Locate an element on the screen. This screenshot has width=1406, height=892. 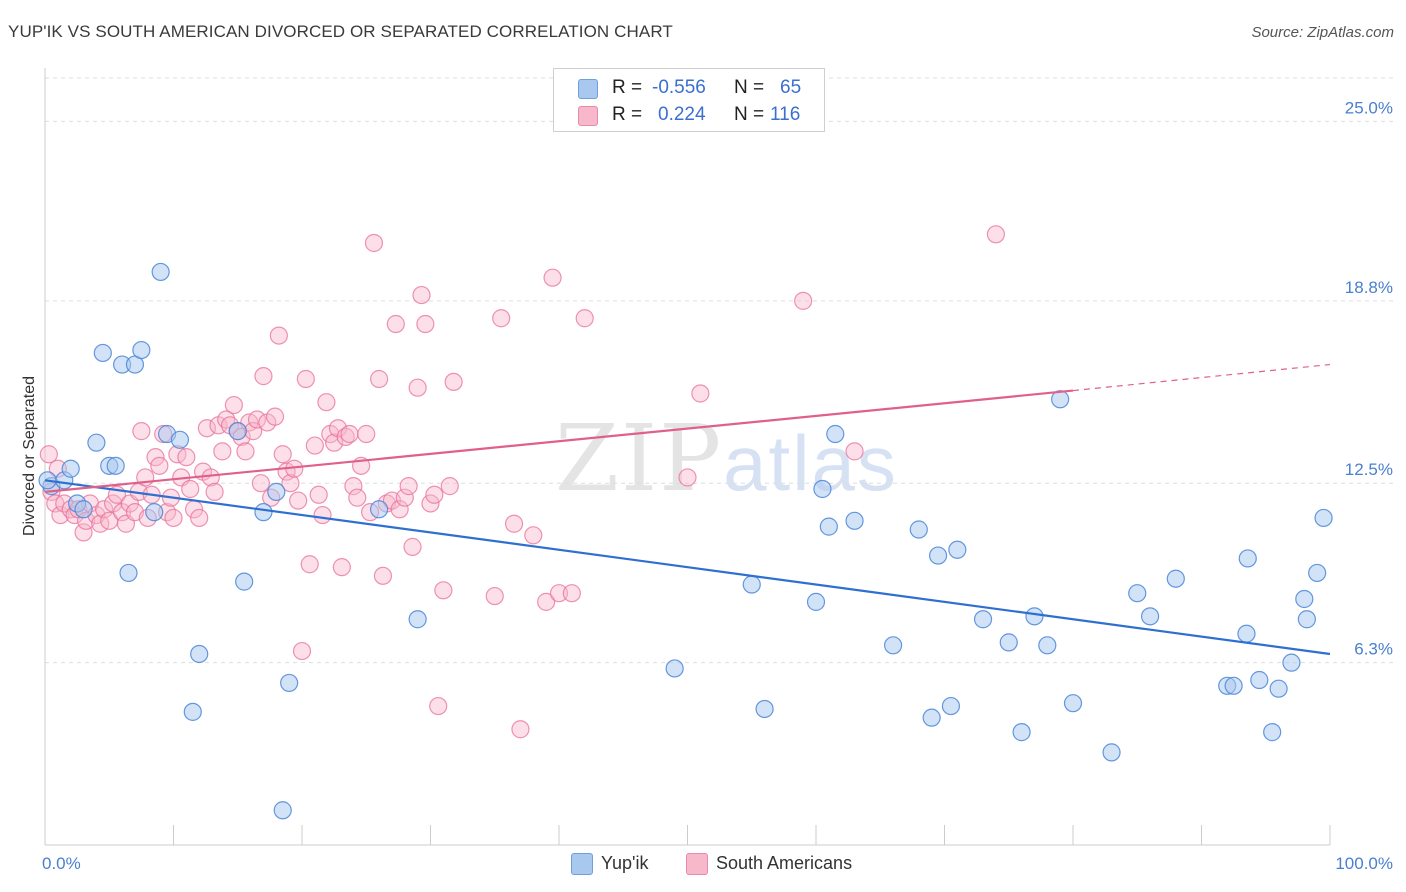
legend-yupik-label: Yup'ik is located at coordinates (625, 863).